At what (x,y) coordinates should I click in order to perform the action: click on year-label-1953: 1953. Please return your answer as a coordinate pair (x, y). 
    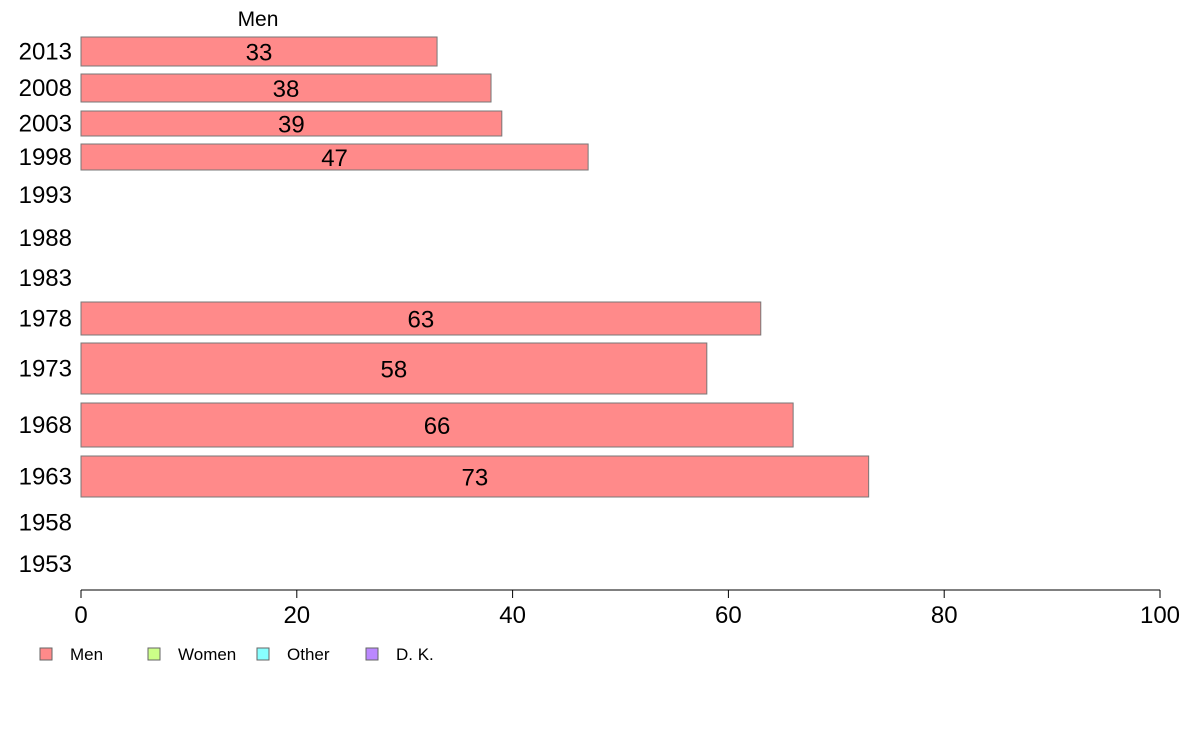
    Looking at the image, I should click on (45, 564).